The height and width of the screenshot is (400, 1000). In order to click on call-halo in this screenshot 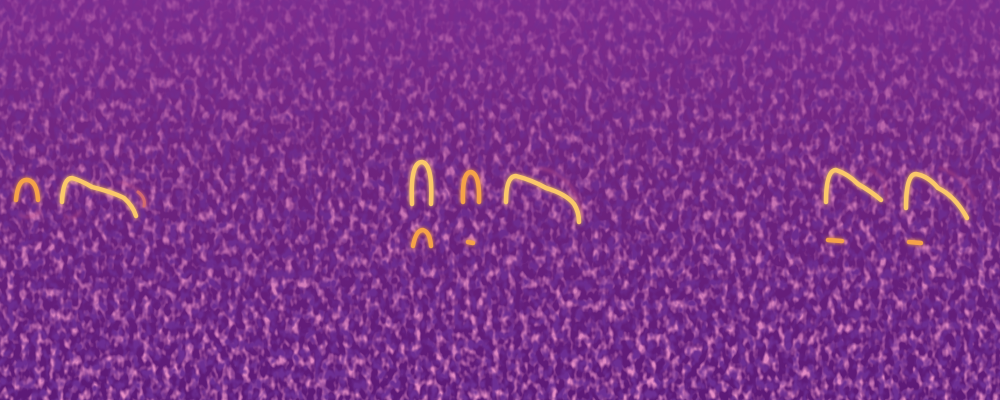, I will do `click(497, 193)`.